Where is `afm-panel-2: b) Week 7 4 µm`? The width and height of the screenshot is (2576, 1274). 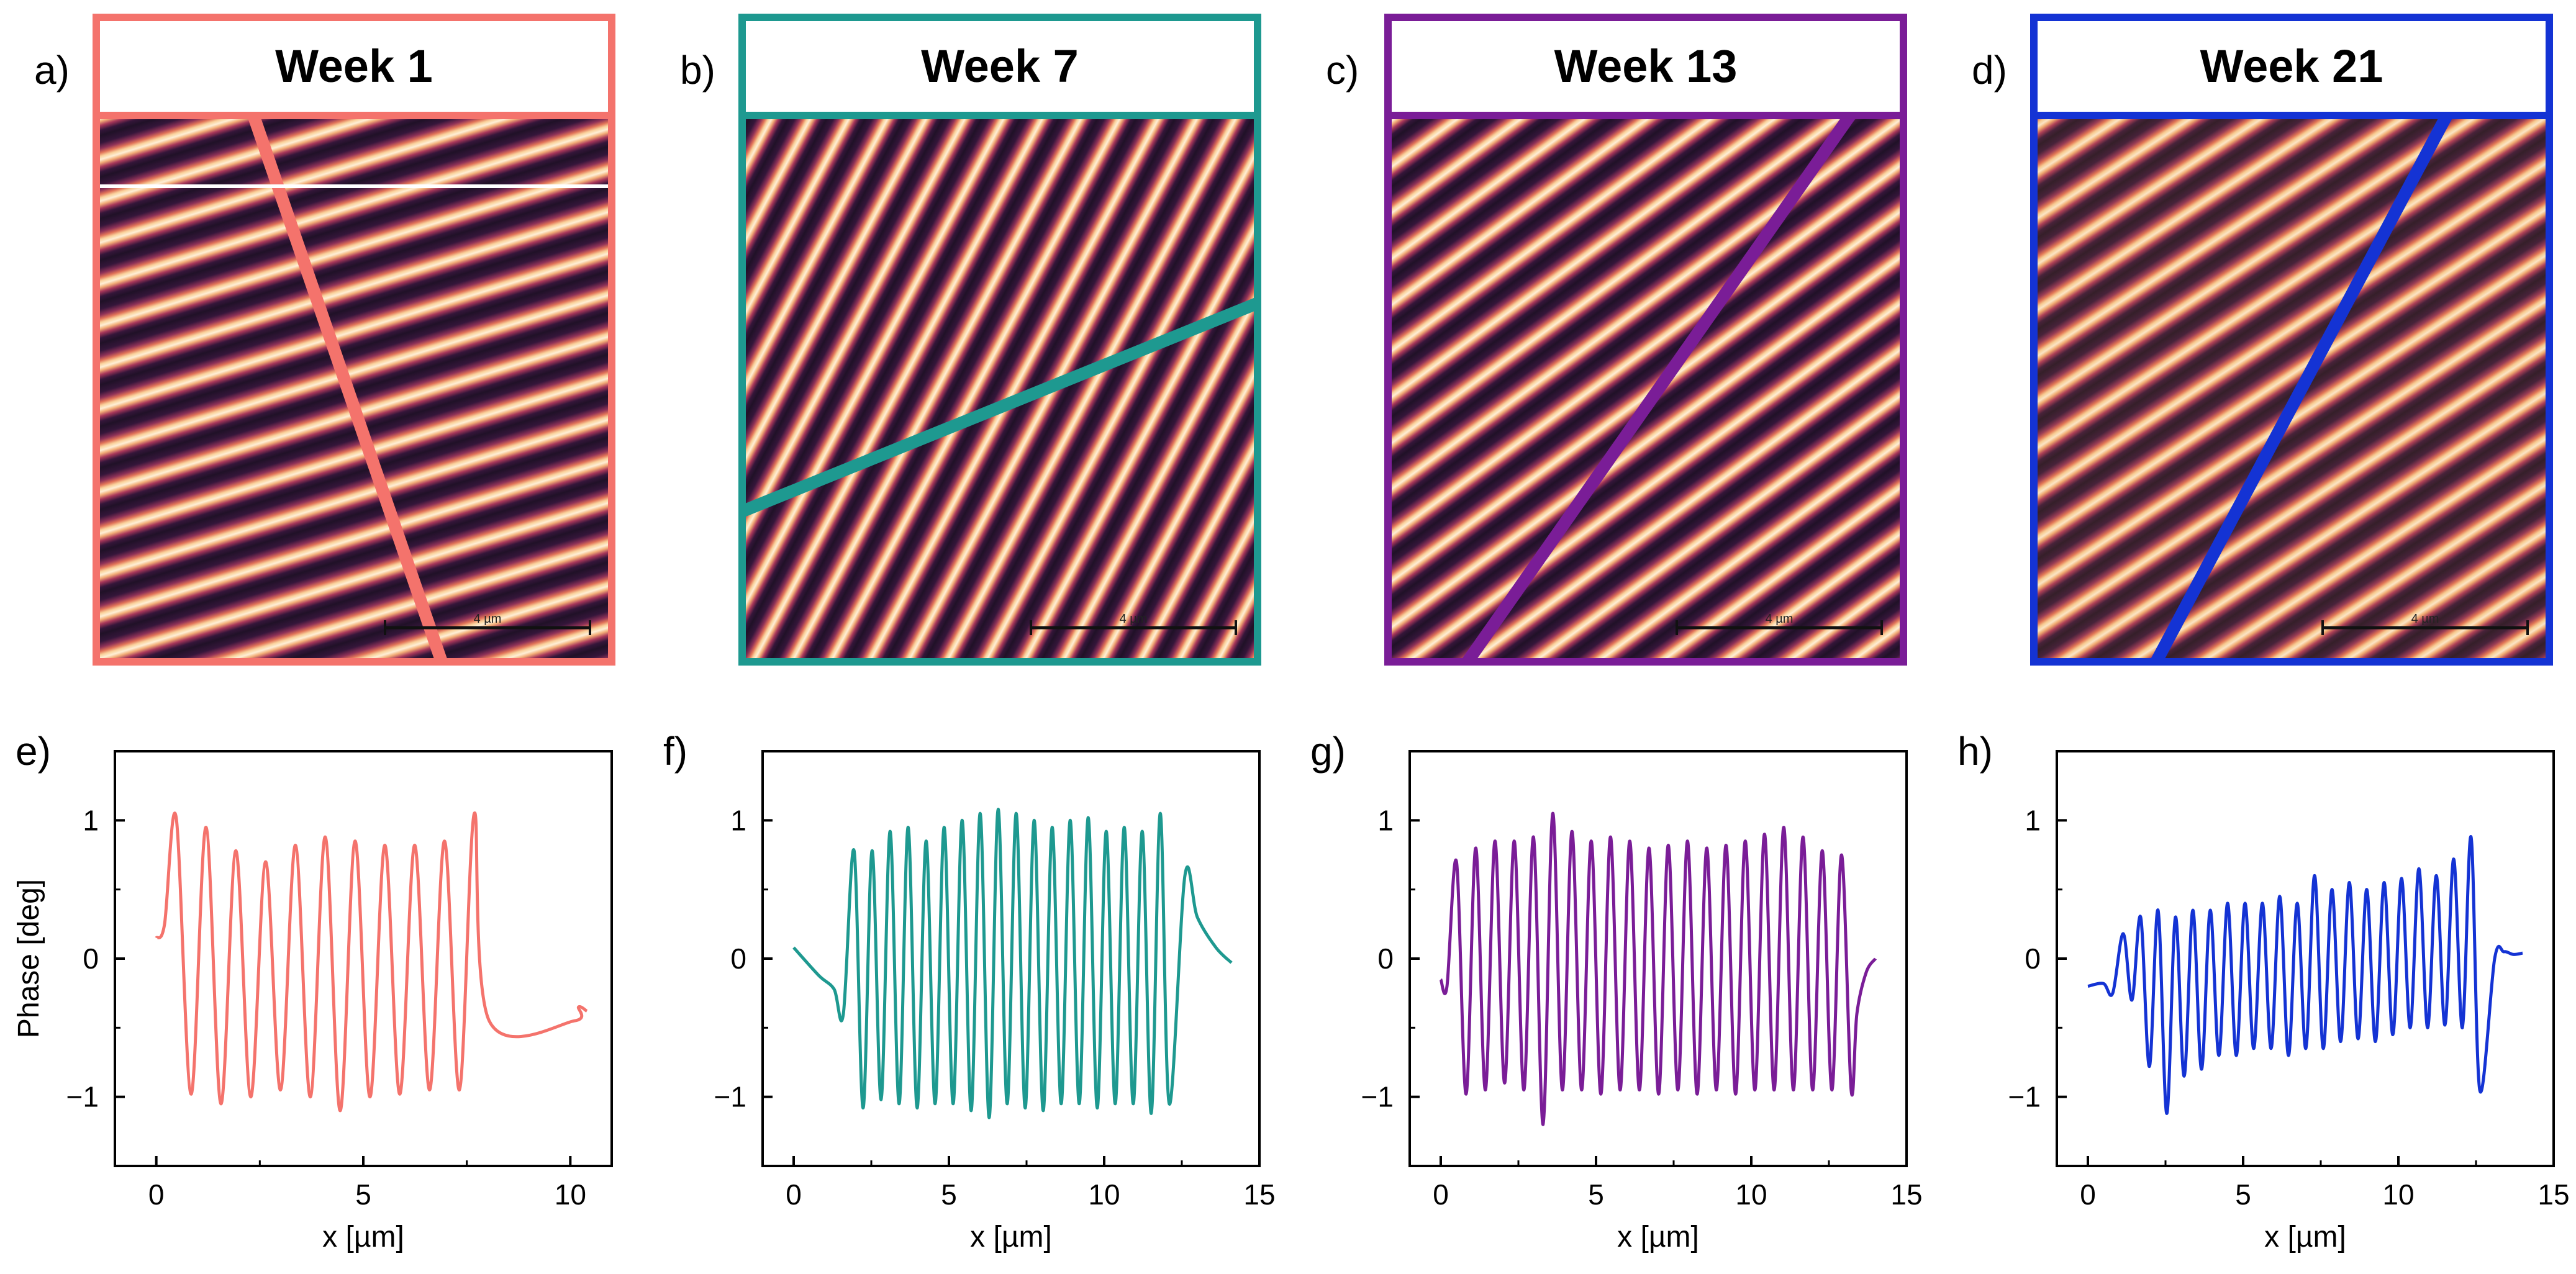 afm-panel-2: b) Week 7 4 µm is located at coordinates (970, 340).